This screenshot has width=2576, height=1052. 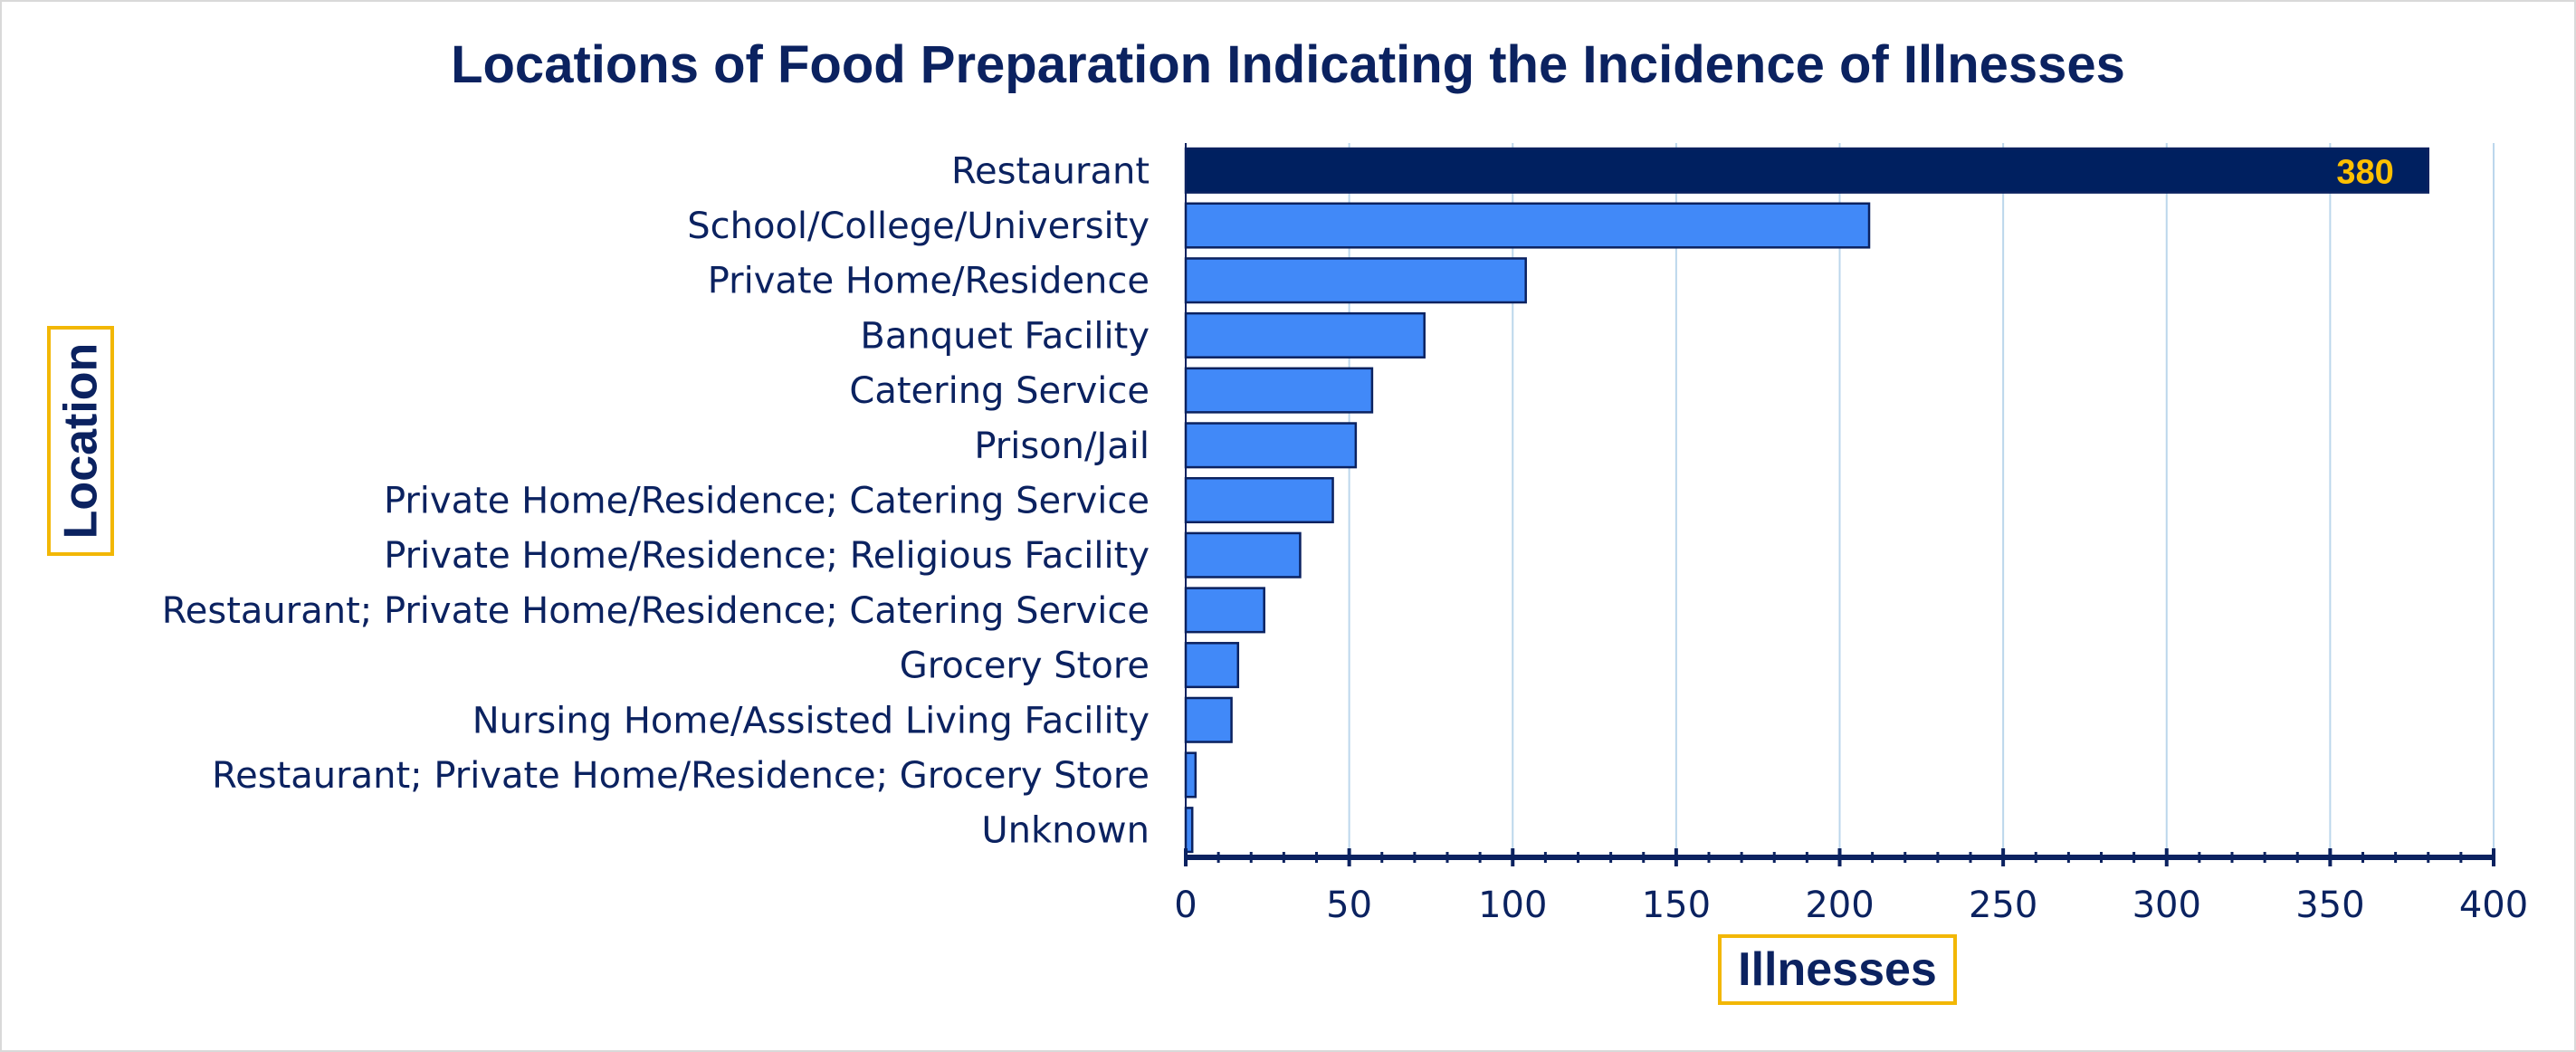 What do you see at coordinates (2493, 905) in the screenshot?
I see `x-tick-label: 400` at bounding box center [2493, 905].